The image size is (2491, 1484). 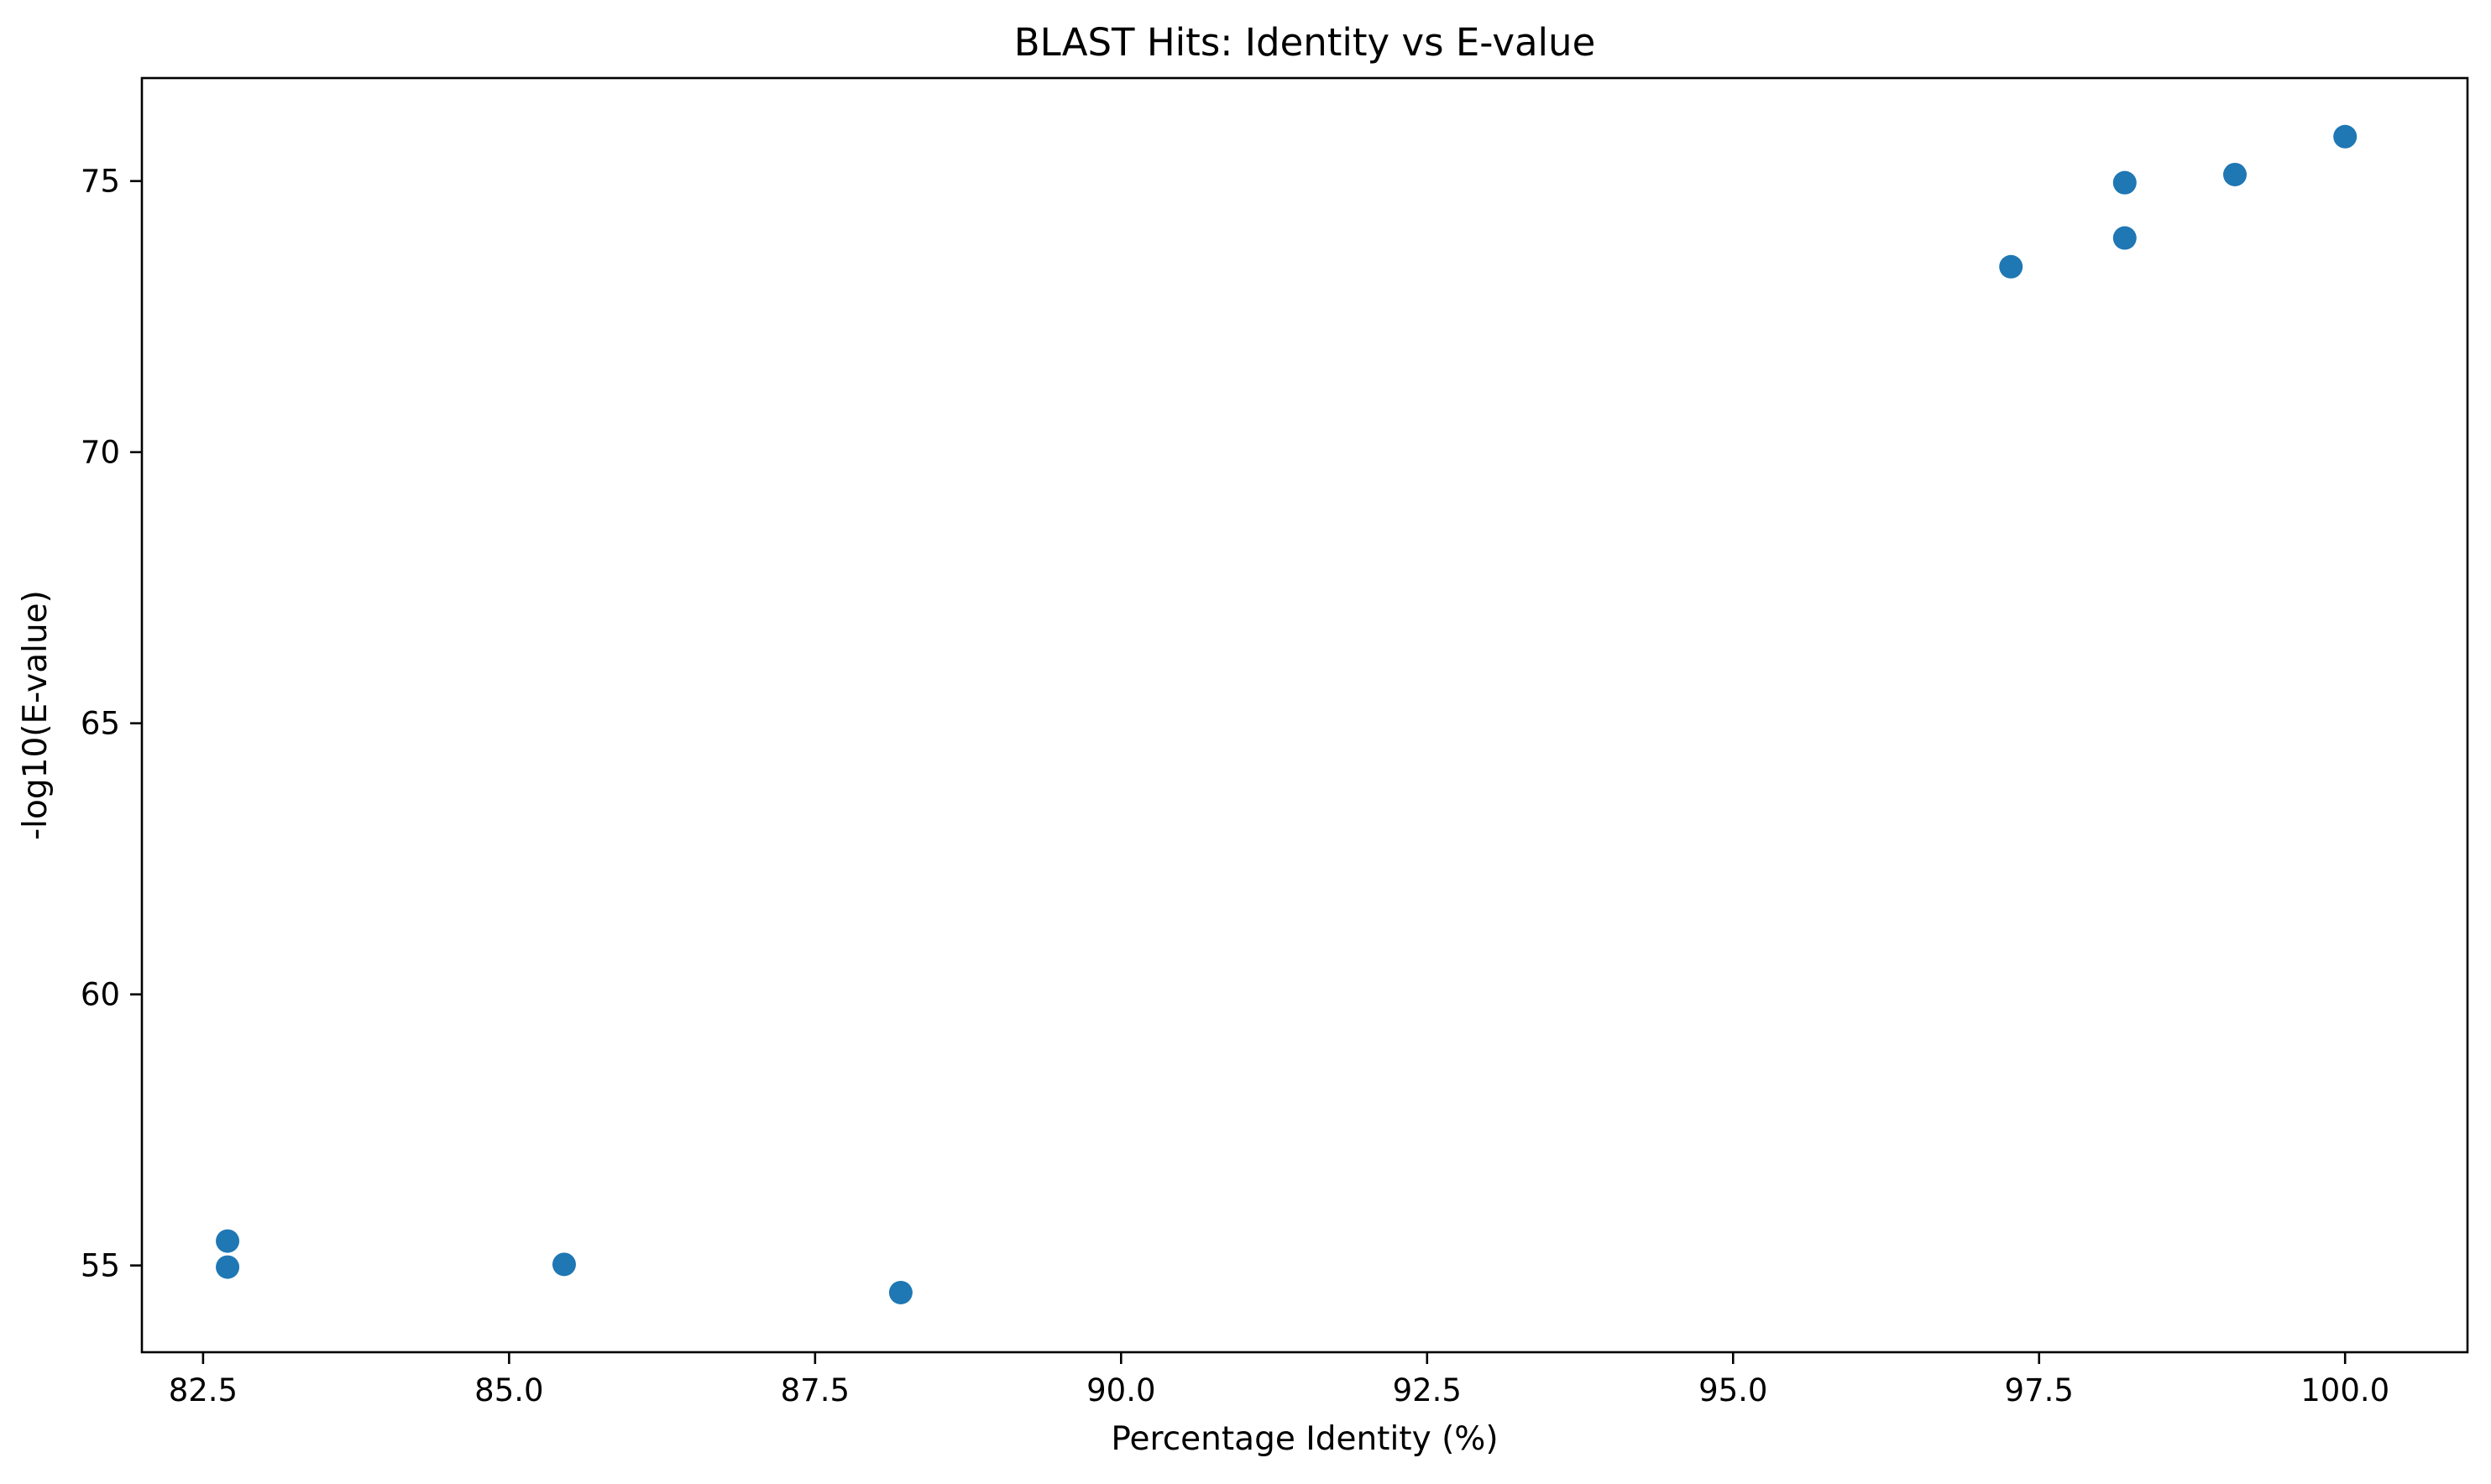 What do you see at coordinates (101, 724) in the screenshot?
I see `y-tick-label: 65` at bounding box center [101, 724].